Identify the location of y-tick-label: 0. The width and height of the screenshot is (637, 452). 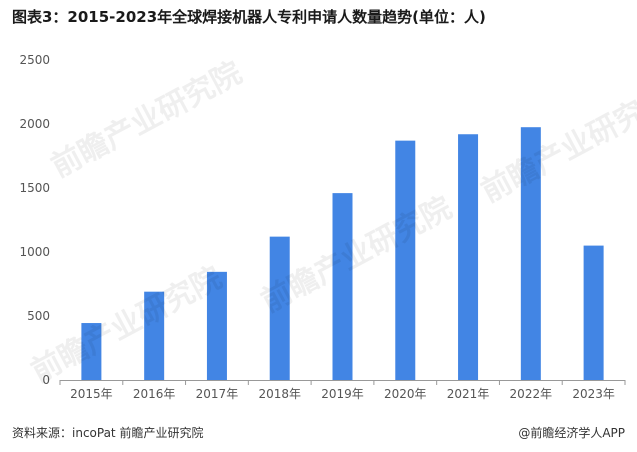
(46, 380).